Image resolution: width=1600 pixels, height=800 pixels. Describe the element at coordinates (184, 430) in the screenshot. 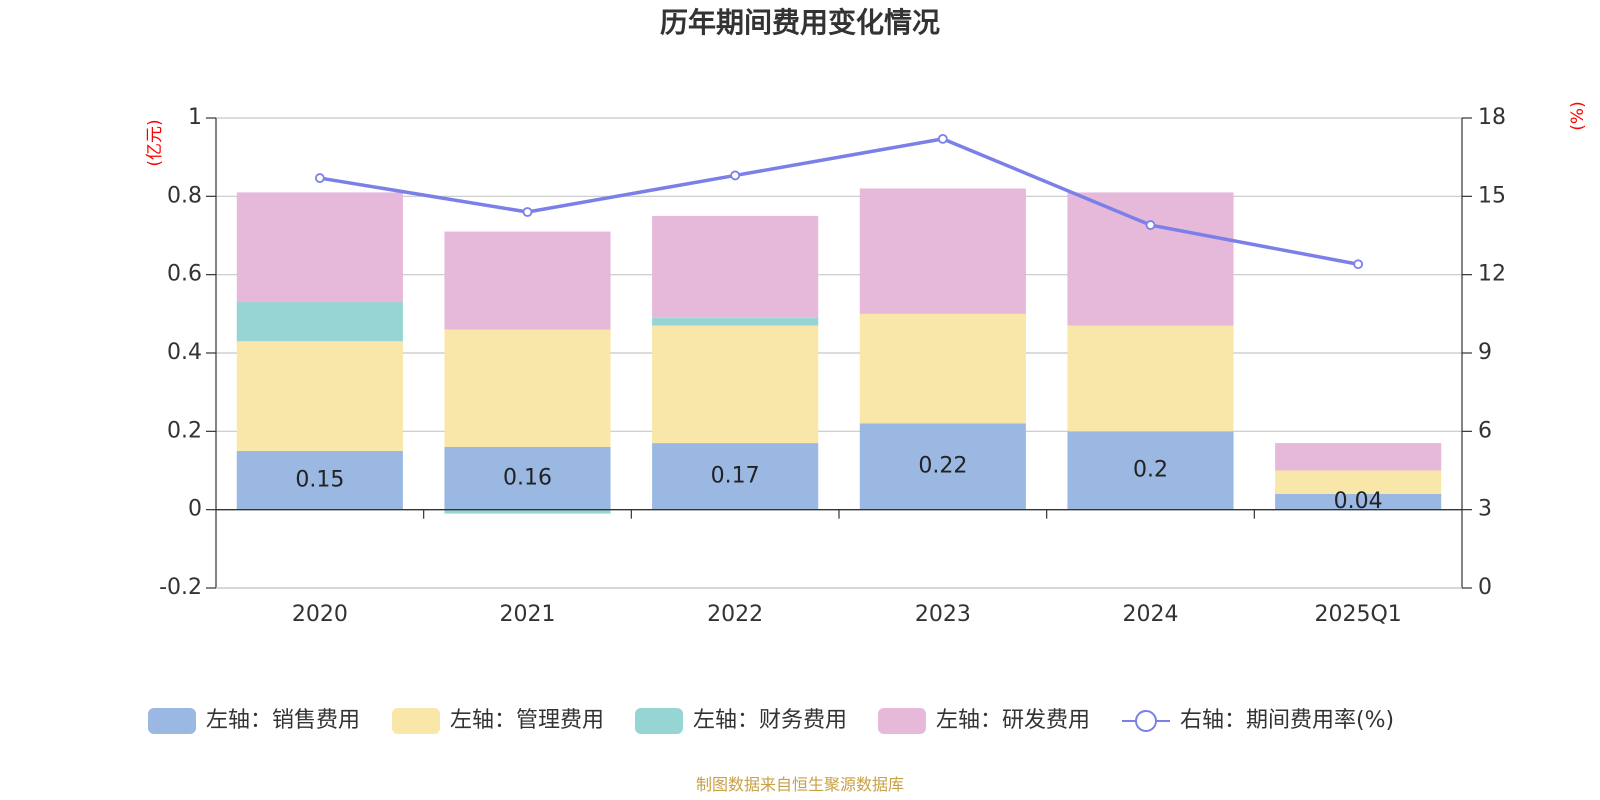

I see `left-tick-label: 0.2` at that location.